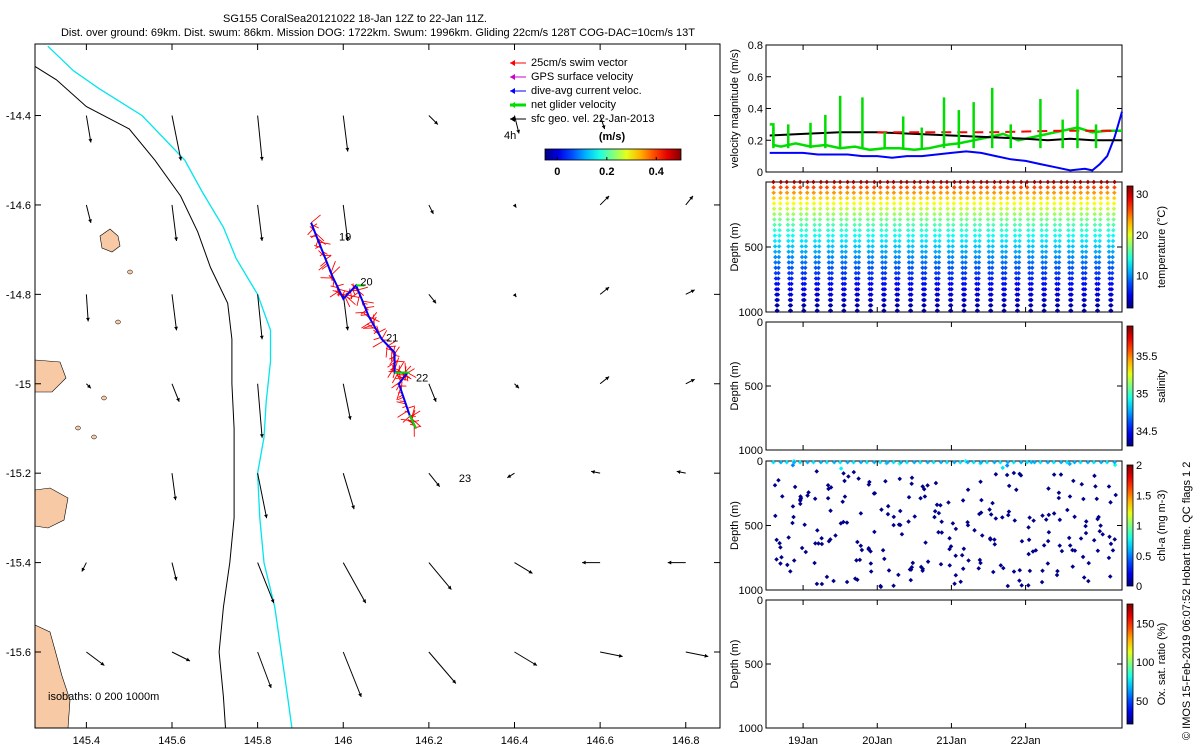  Describe the element at coordinates (579, 63) in the screenshot. I see `legend-entry: 25cm/s swim vector` at that location.